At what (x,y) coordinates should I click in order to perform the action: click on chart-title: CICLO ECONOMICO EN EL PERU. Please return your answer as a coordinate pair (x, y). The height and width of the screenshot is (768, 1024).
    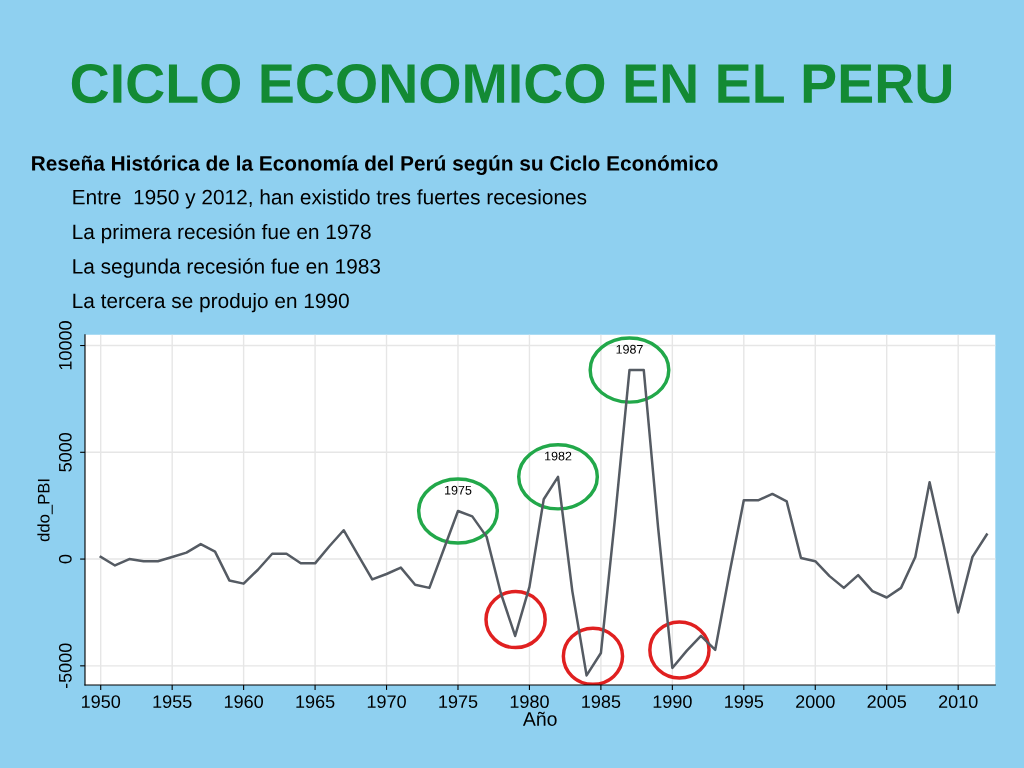
    Looking at the image, I should click on (511, 83).